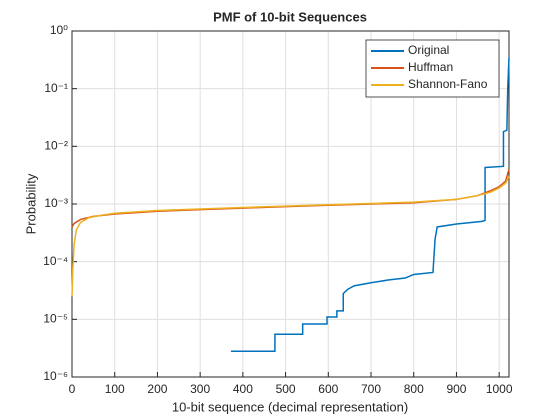 This screenshot has height=420, width=560. Describe the element at coordinates (290, 16) in the screenshot. I see `chart-title: PMF of 10-bit Sequences` at that location.